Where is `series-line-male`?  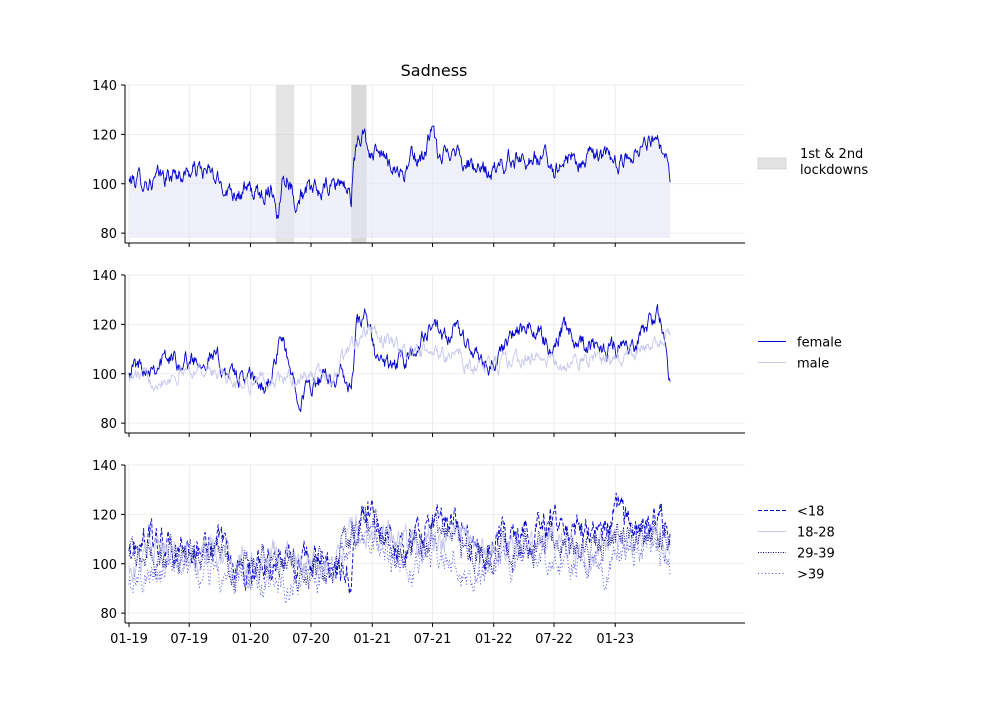 series-line-male is located at coordinates (399, 360).